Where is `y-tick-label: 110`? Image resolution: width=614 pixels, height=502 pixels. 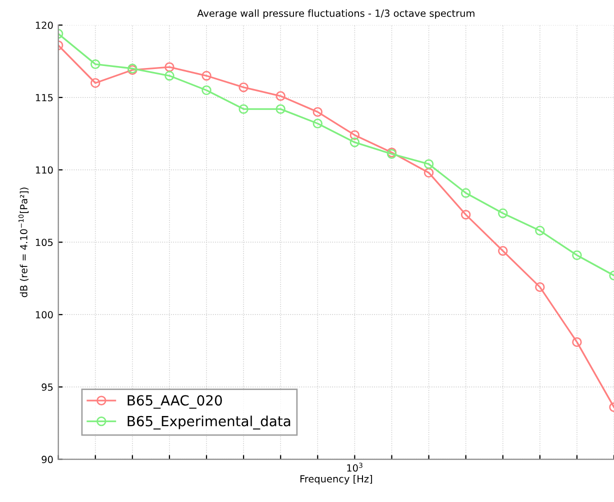
y-tick-label: 110 is located at coordinates (44, 170).